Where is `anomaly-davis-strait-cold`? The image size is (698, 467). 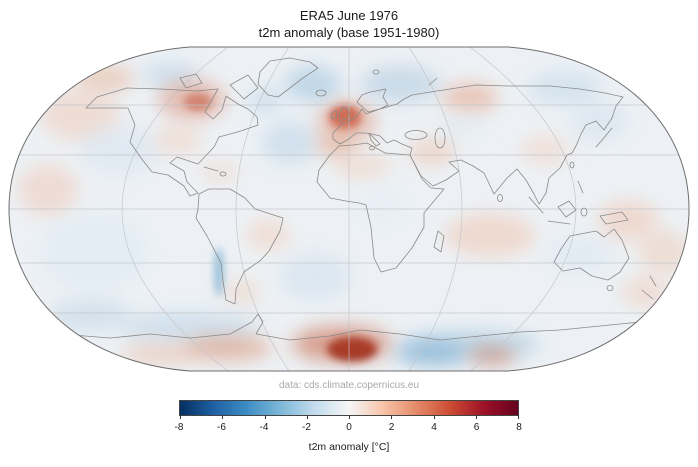
anomaly-davis-strait-cold is located at coordinates (265, 100).